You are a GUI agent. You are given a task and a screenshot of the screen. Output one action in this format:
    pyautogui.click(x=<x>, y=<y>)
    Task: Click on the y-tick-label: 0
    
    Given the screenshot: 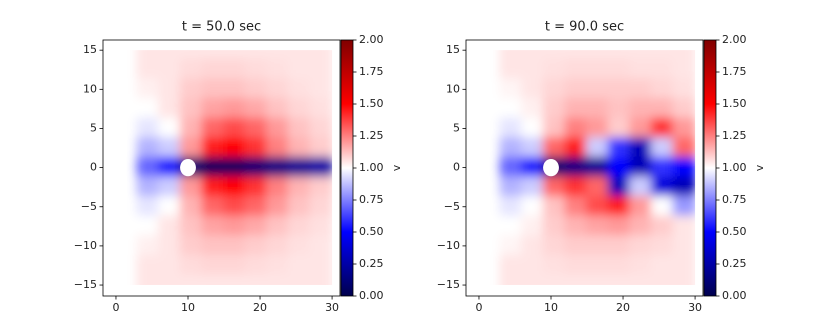 What is the action you would take?
    pyautogui.click(x=93, y=167)
    